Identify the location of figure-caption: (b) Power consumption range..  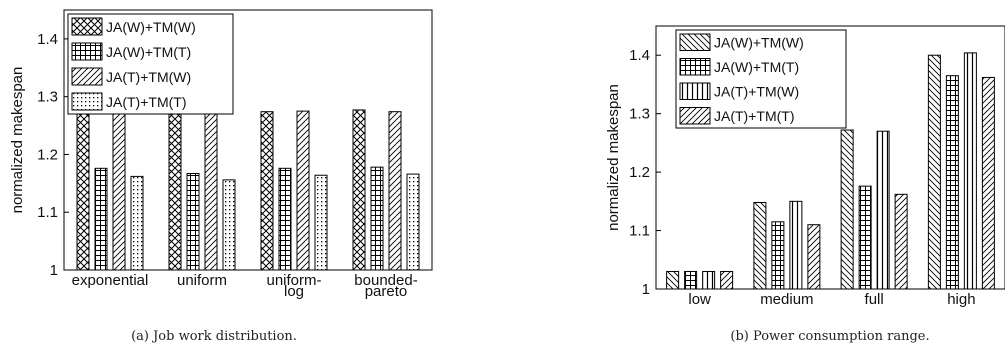
(829, 336).